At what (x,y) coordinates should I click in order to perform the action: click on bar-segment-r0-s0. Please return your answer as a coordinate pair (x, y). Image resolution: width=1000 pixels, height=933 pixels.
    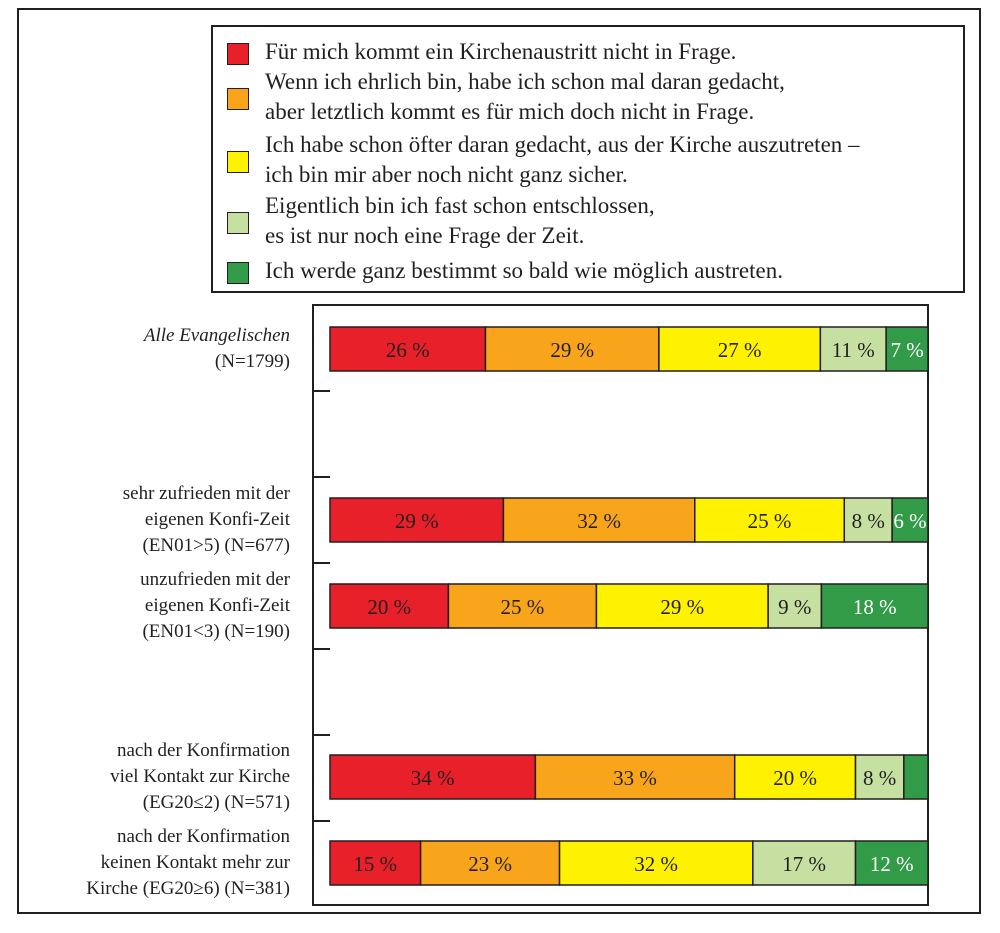
    Looking at the image, I should click on (408, 349).